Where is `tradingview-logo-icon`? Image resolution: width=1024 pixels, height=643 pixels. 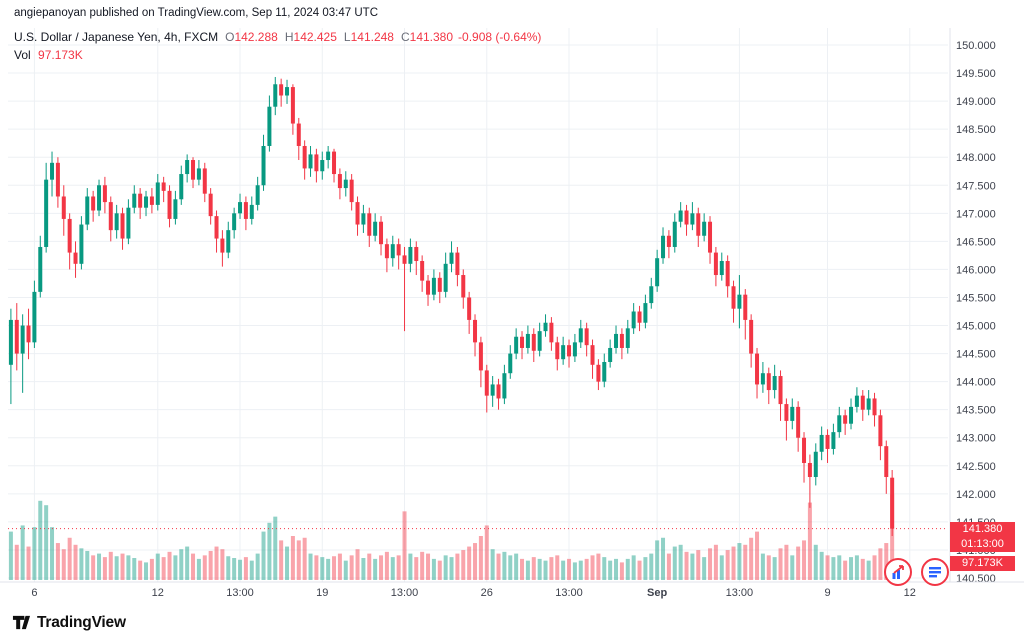
tradingview-logo-icon is located at coordinates (21, 622).